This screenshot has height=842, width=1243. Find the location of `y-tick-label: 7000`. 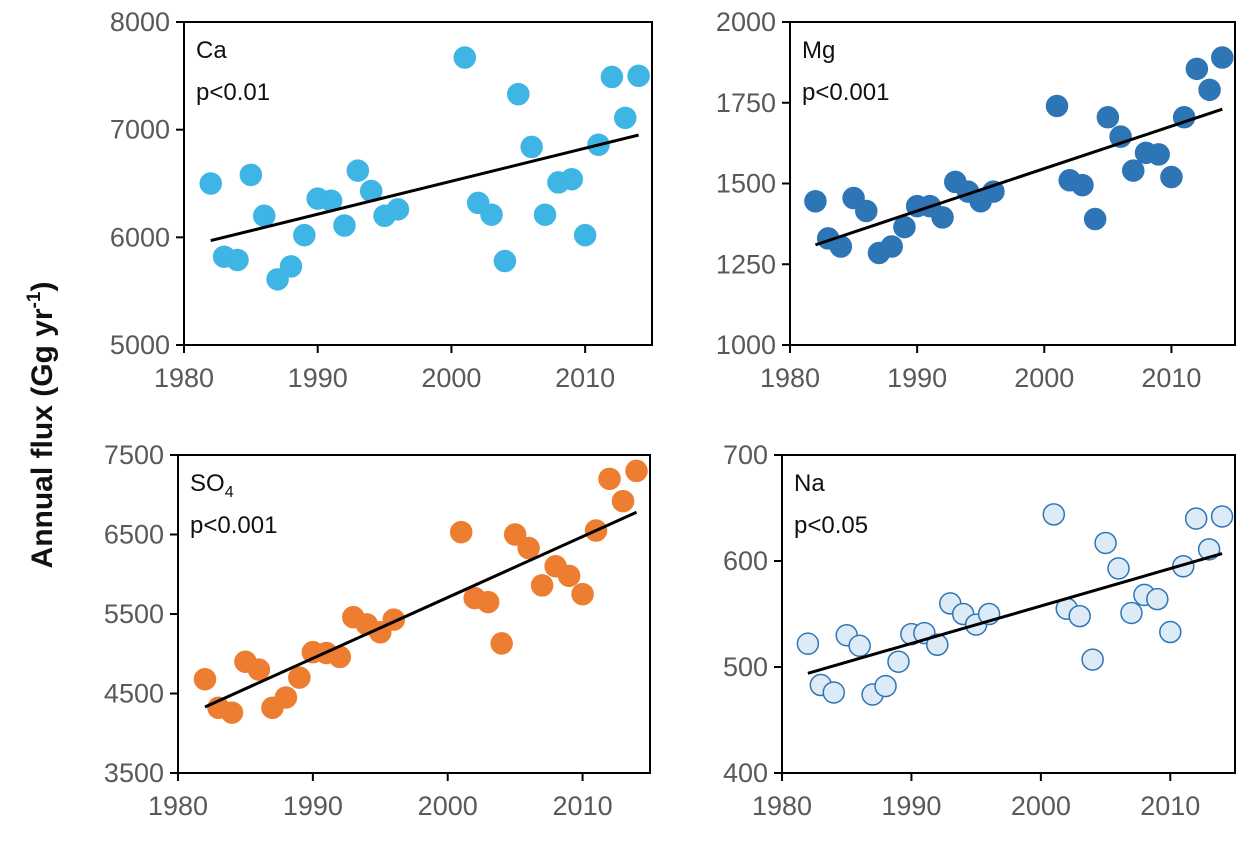

y-tick-label: 7000 is located at coordinates (140, 130).